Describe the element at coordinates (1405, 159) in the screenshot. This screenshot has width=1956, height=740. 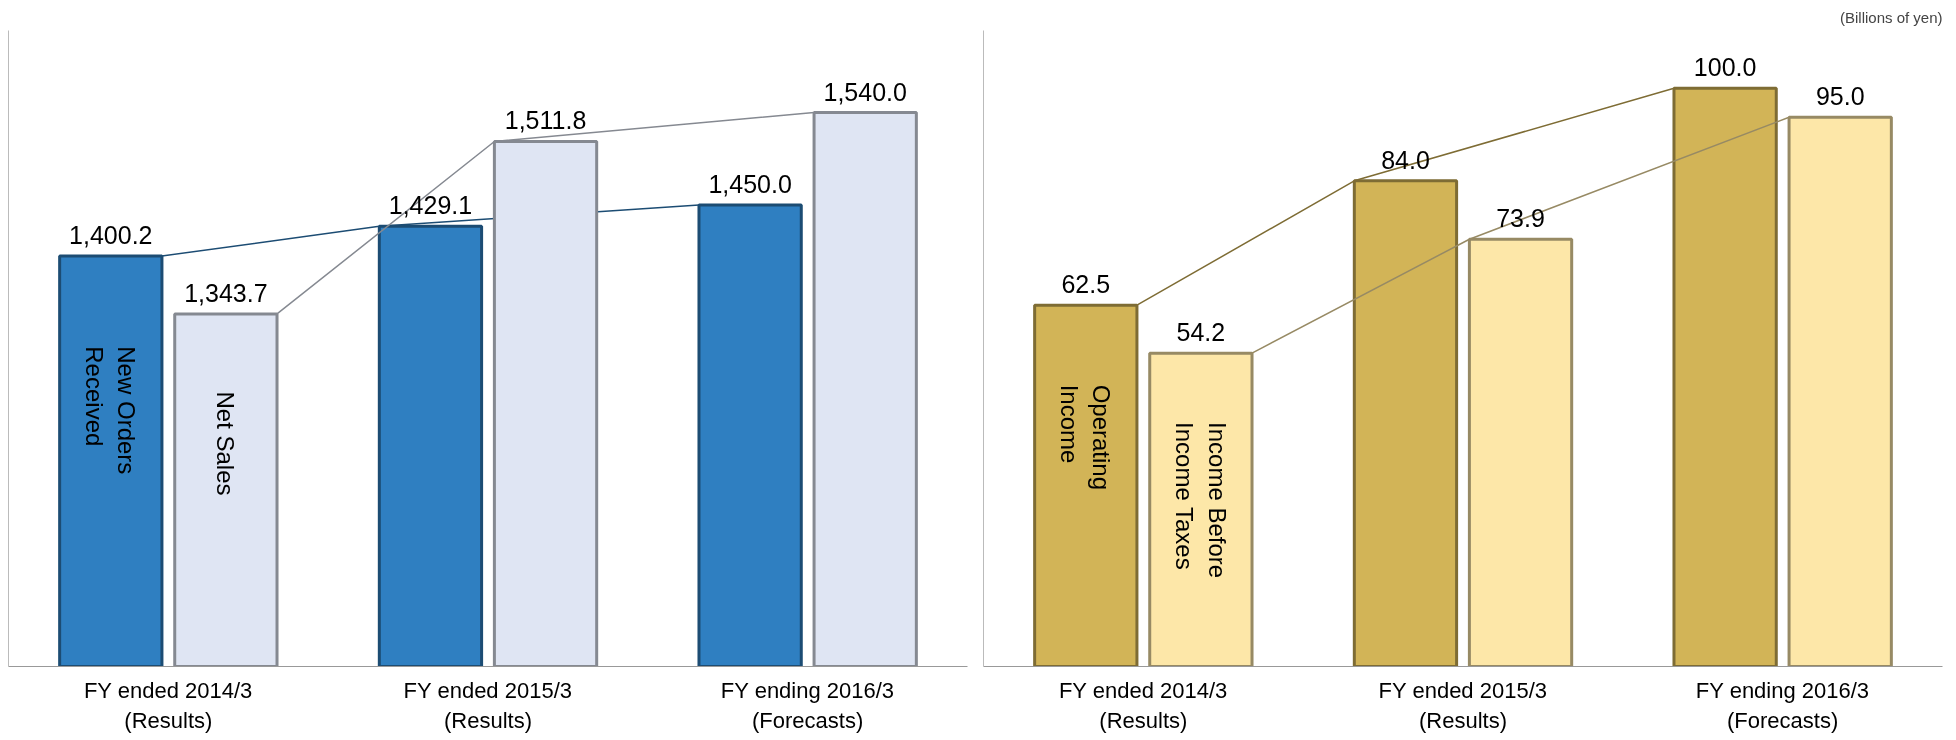
I see `data-label: 84.0` at that location.